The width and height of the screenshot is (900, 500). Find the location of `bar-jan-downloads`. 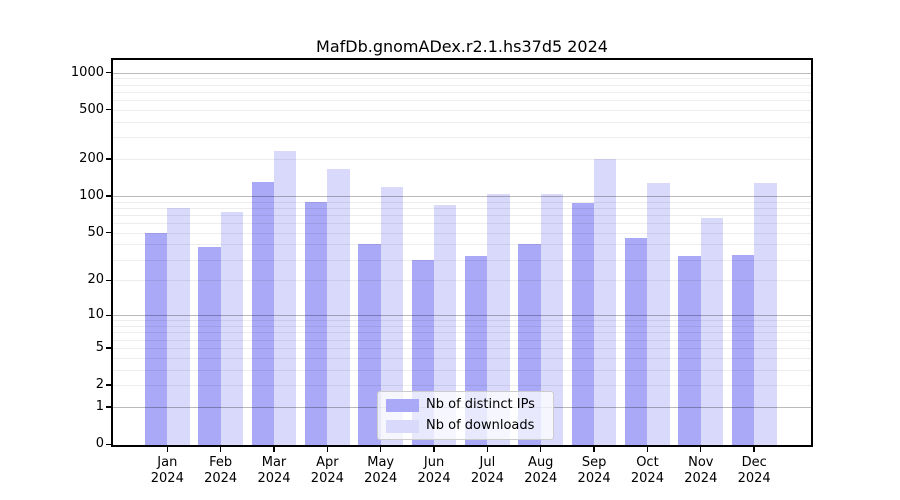

bar-jan-downloads is located at coordinates (178, 326).